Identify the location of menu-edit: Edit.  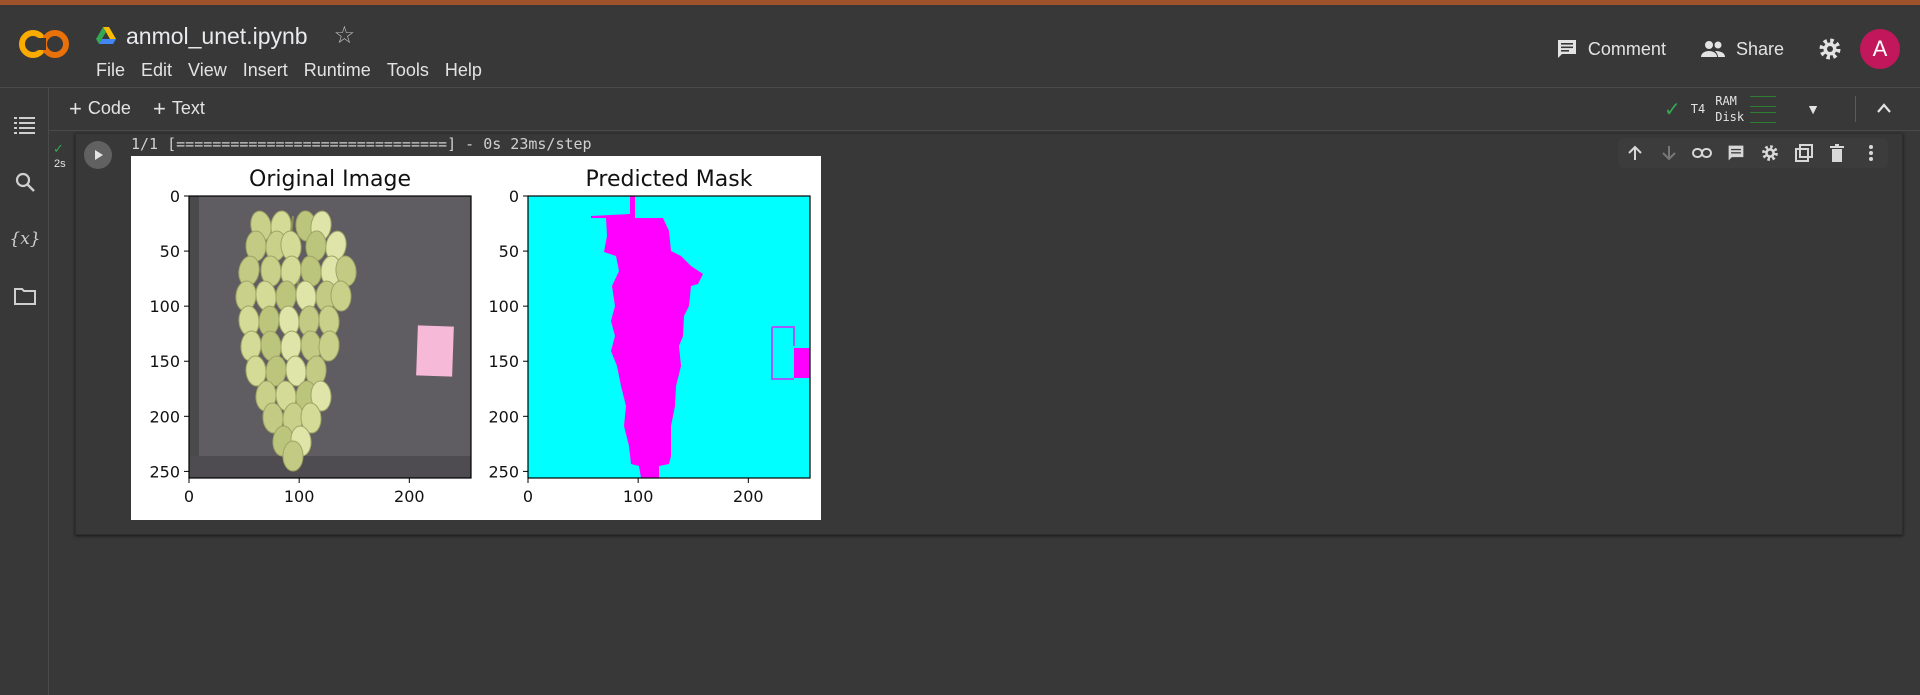
(157, 70).